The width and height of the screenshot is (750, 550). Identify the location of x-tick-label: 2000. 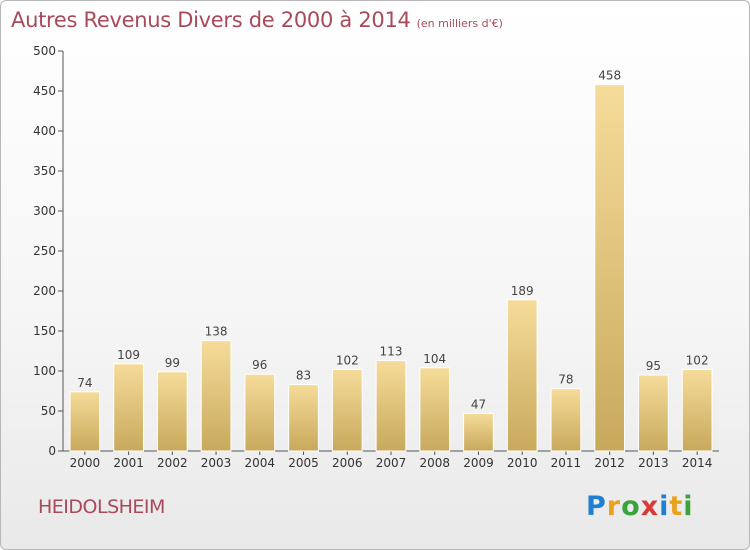
(85, 463).